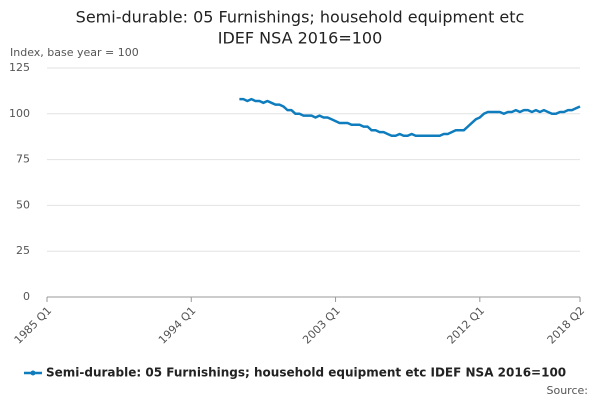 The width and height of the screenshot is (600, 400). What do you see at coordinates (74, 52) in the screenshot?
I see `y-axis-label: Index, base year = 100` at bounding box center [74, 52].